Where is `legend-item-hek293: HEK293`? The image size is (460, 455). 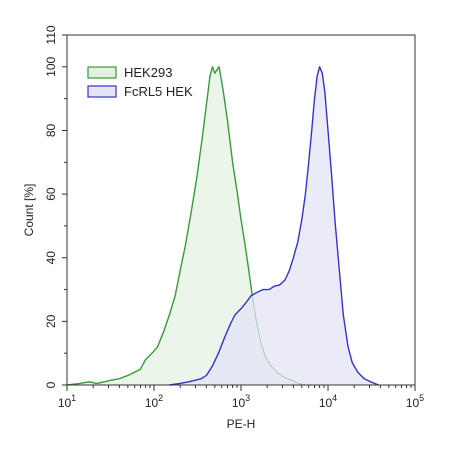
legend-item-hek293: HEK293 is located at coordinates (129, 72).